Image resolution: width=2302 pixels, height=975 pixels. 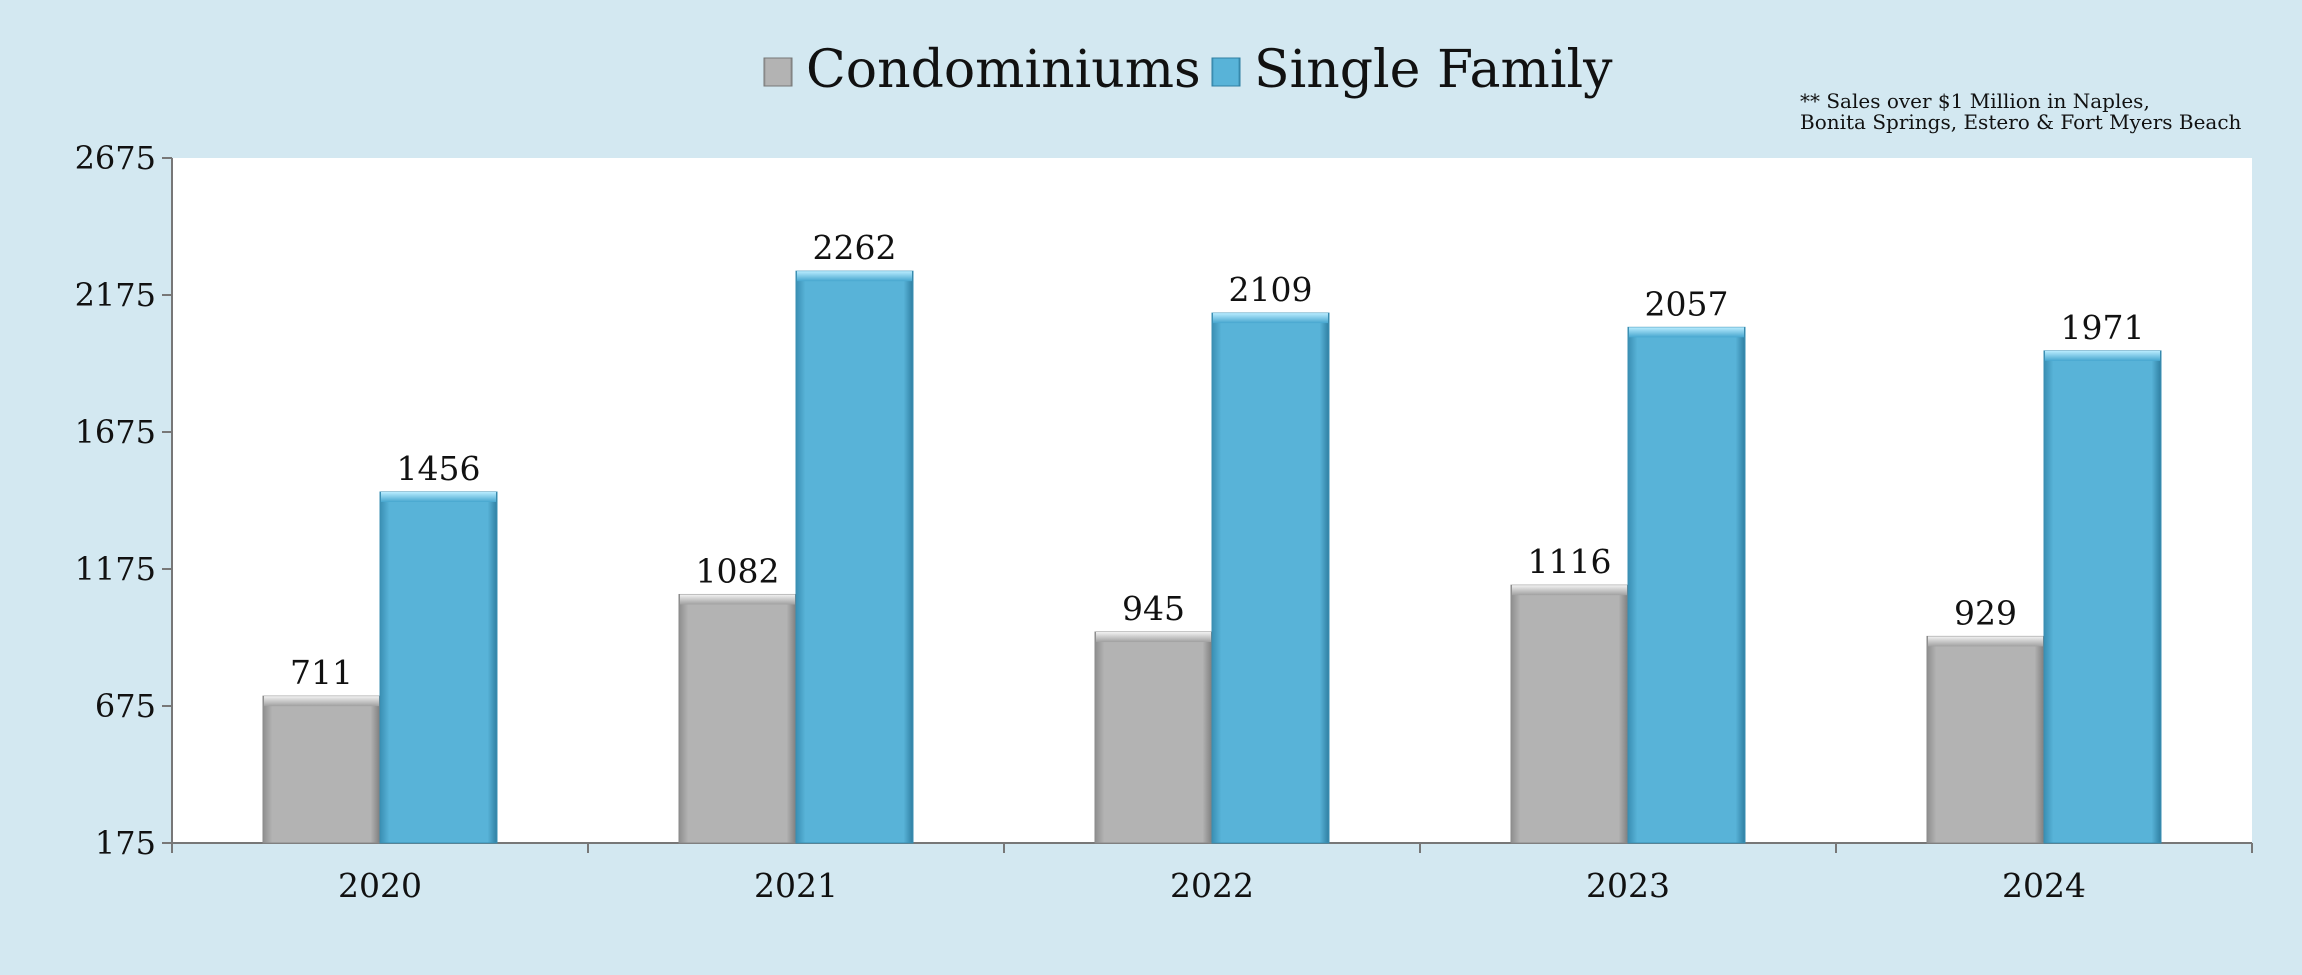 I want to click on footnote-line-1: ** Sales over $1 Million in Naples,, so click(x=1975, y=101).